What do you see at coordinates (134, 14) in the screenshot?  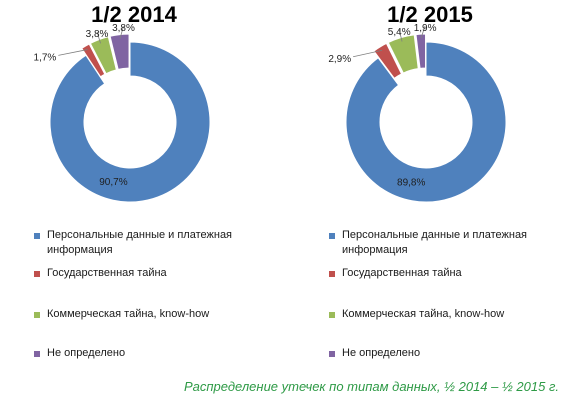 I see `chart-title-2014: 1/2 2014` at bounding box center [134, 14].